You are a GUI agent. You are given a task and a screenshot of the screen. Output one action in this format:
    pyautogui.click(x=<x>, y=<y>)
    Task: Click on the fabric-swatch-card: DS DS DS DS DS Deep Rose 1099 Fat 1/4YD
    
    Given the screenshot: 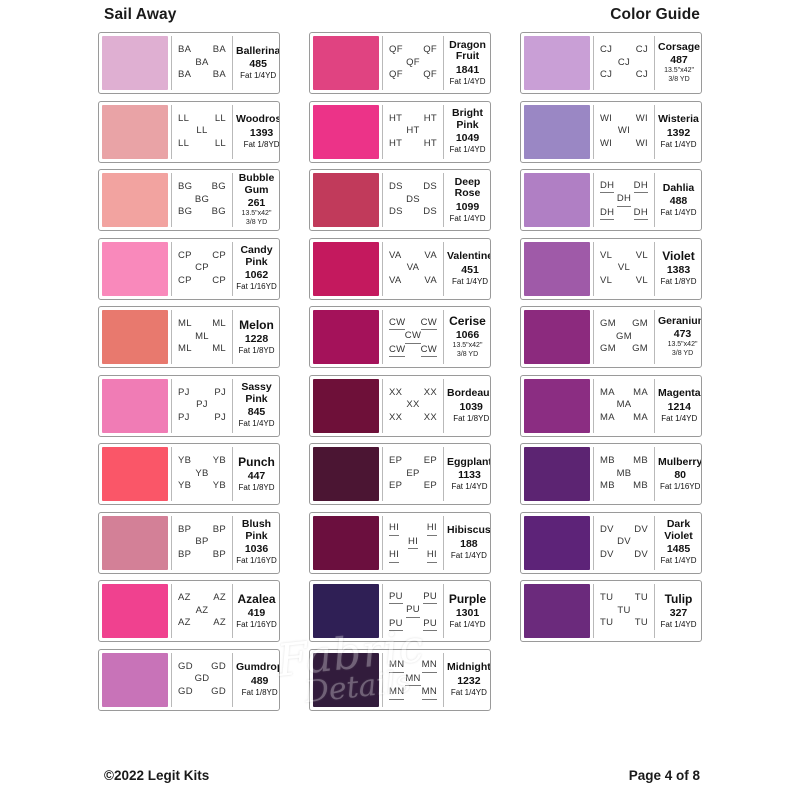 What is the action you would take?
    pyautogui.click(x=400, y=200)
    